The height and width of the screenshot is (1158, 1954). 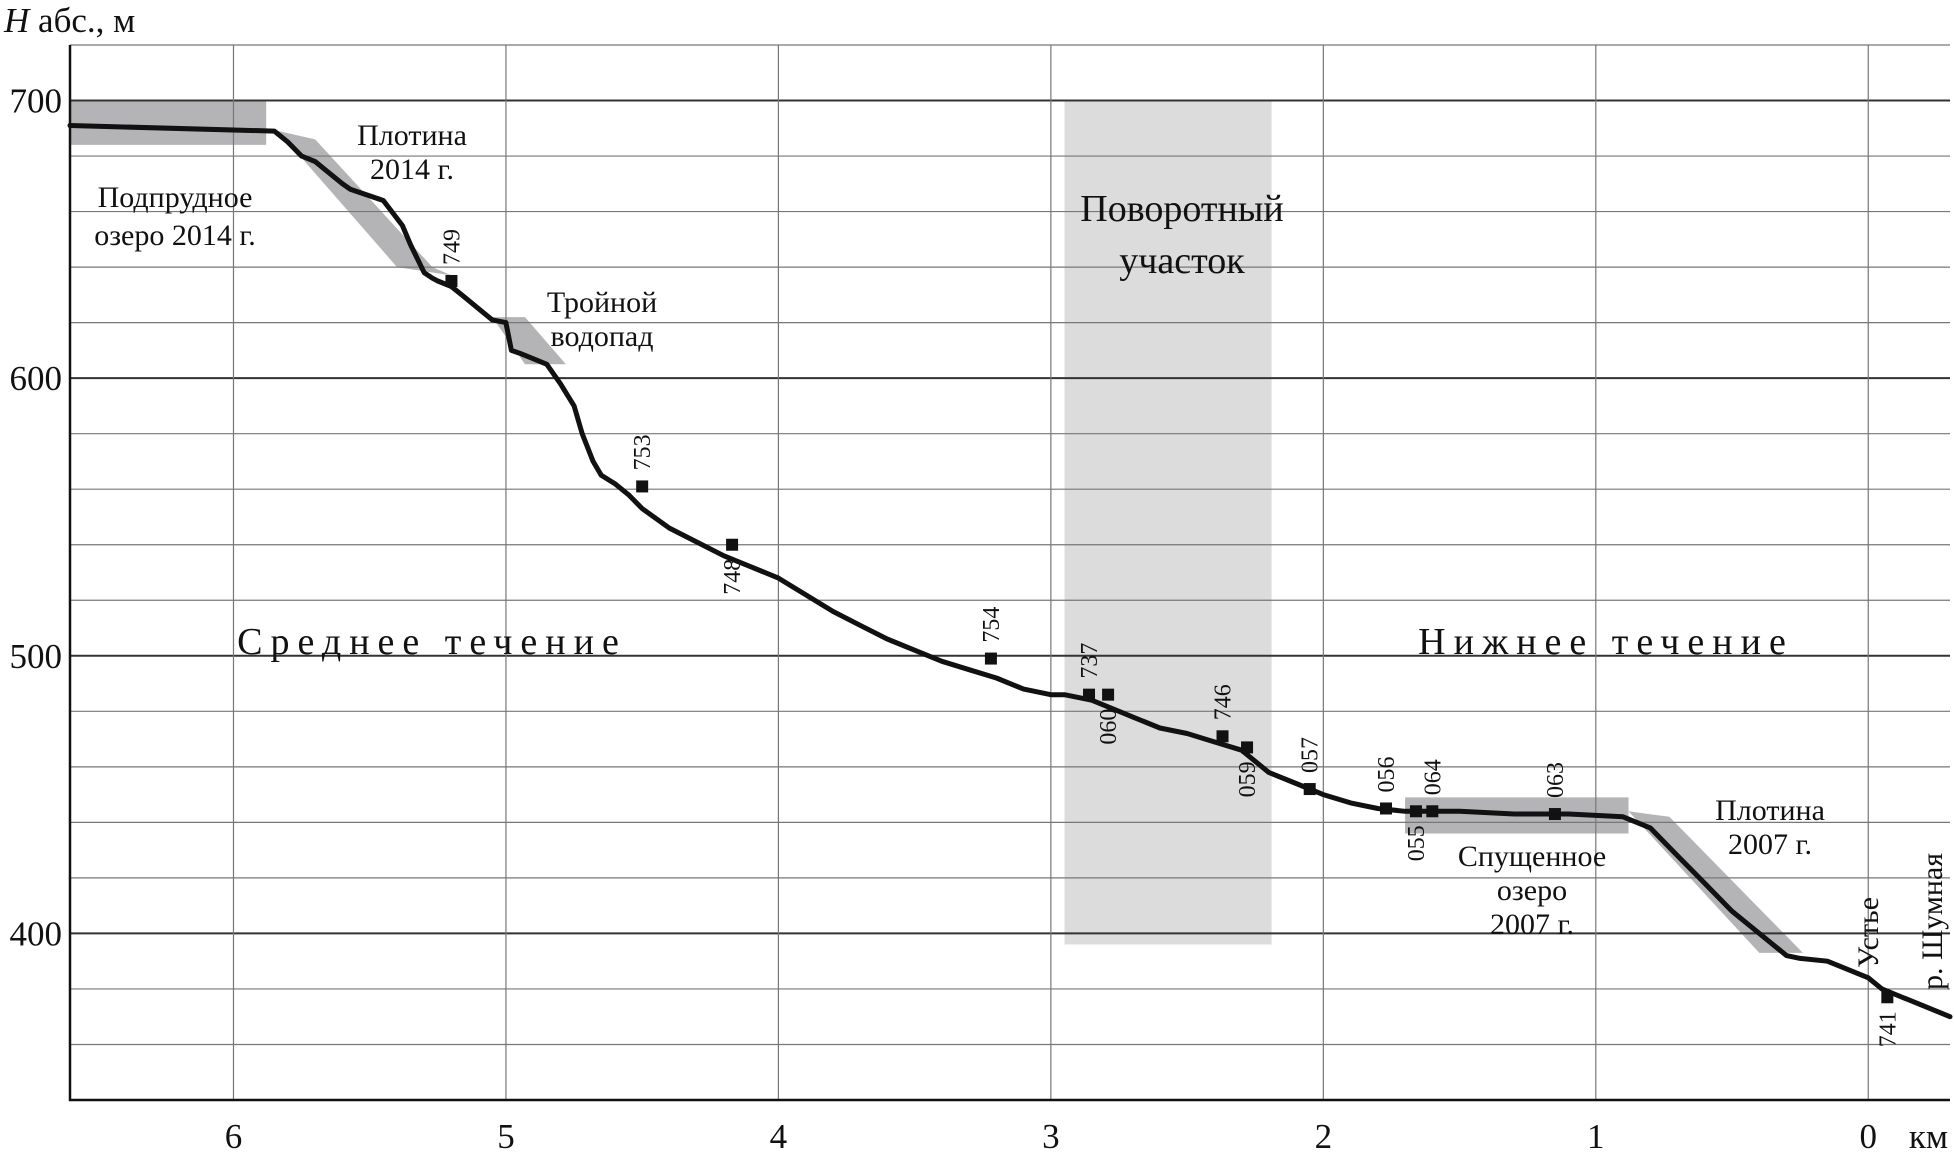 I want to click on annotation-triple-waterfall-line-1: Тройной, so click(x=602, y=302).